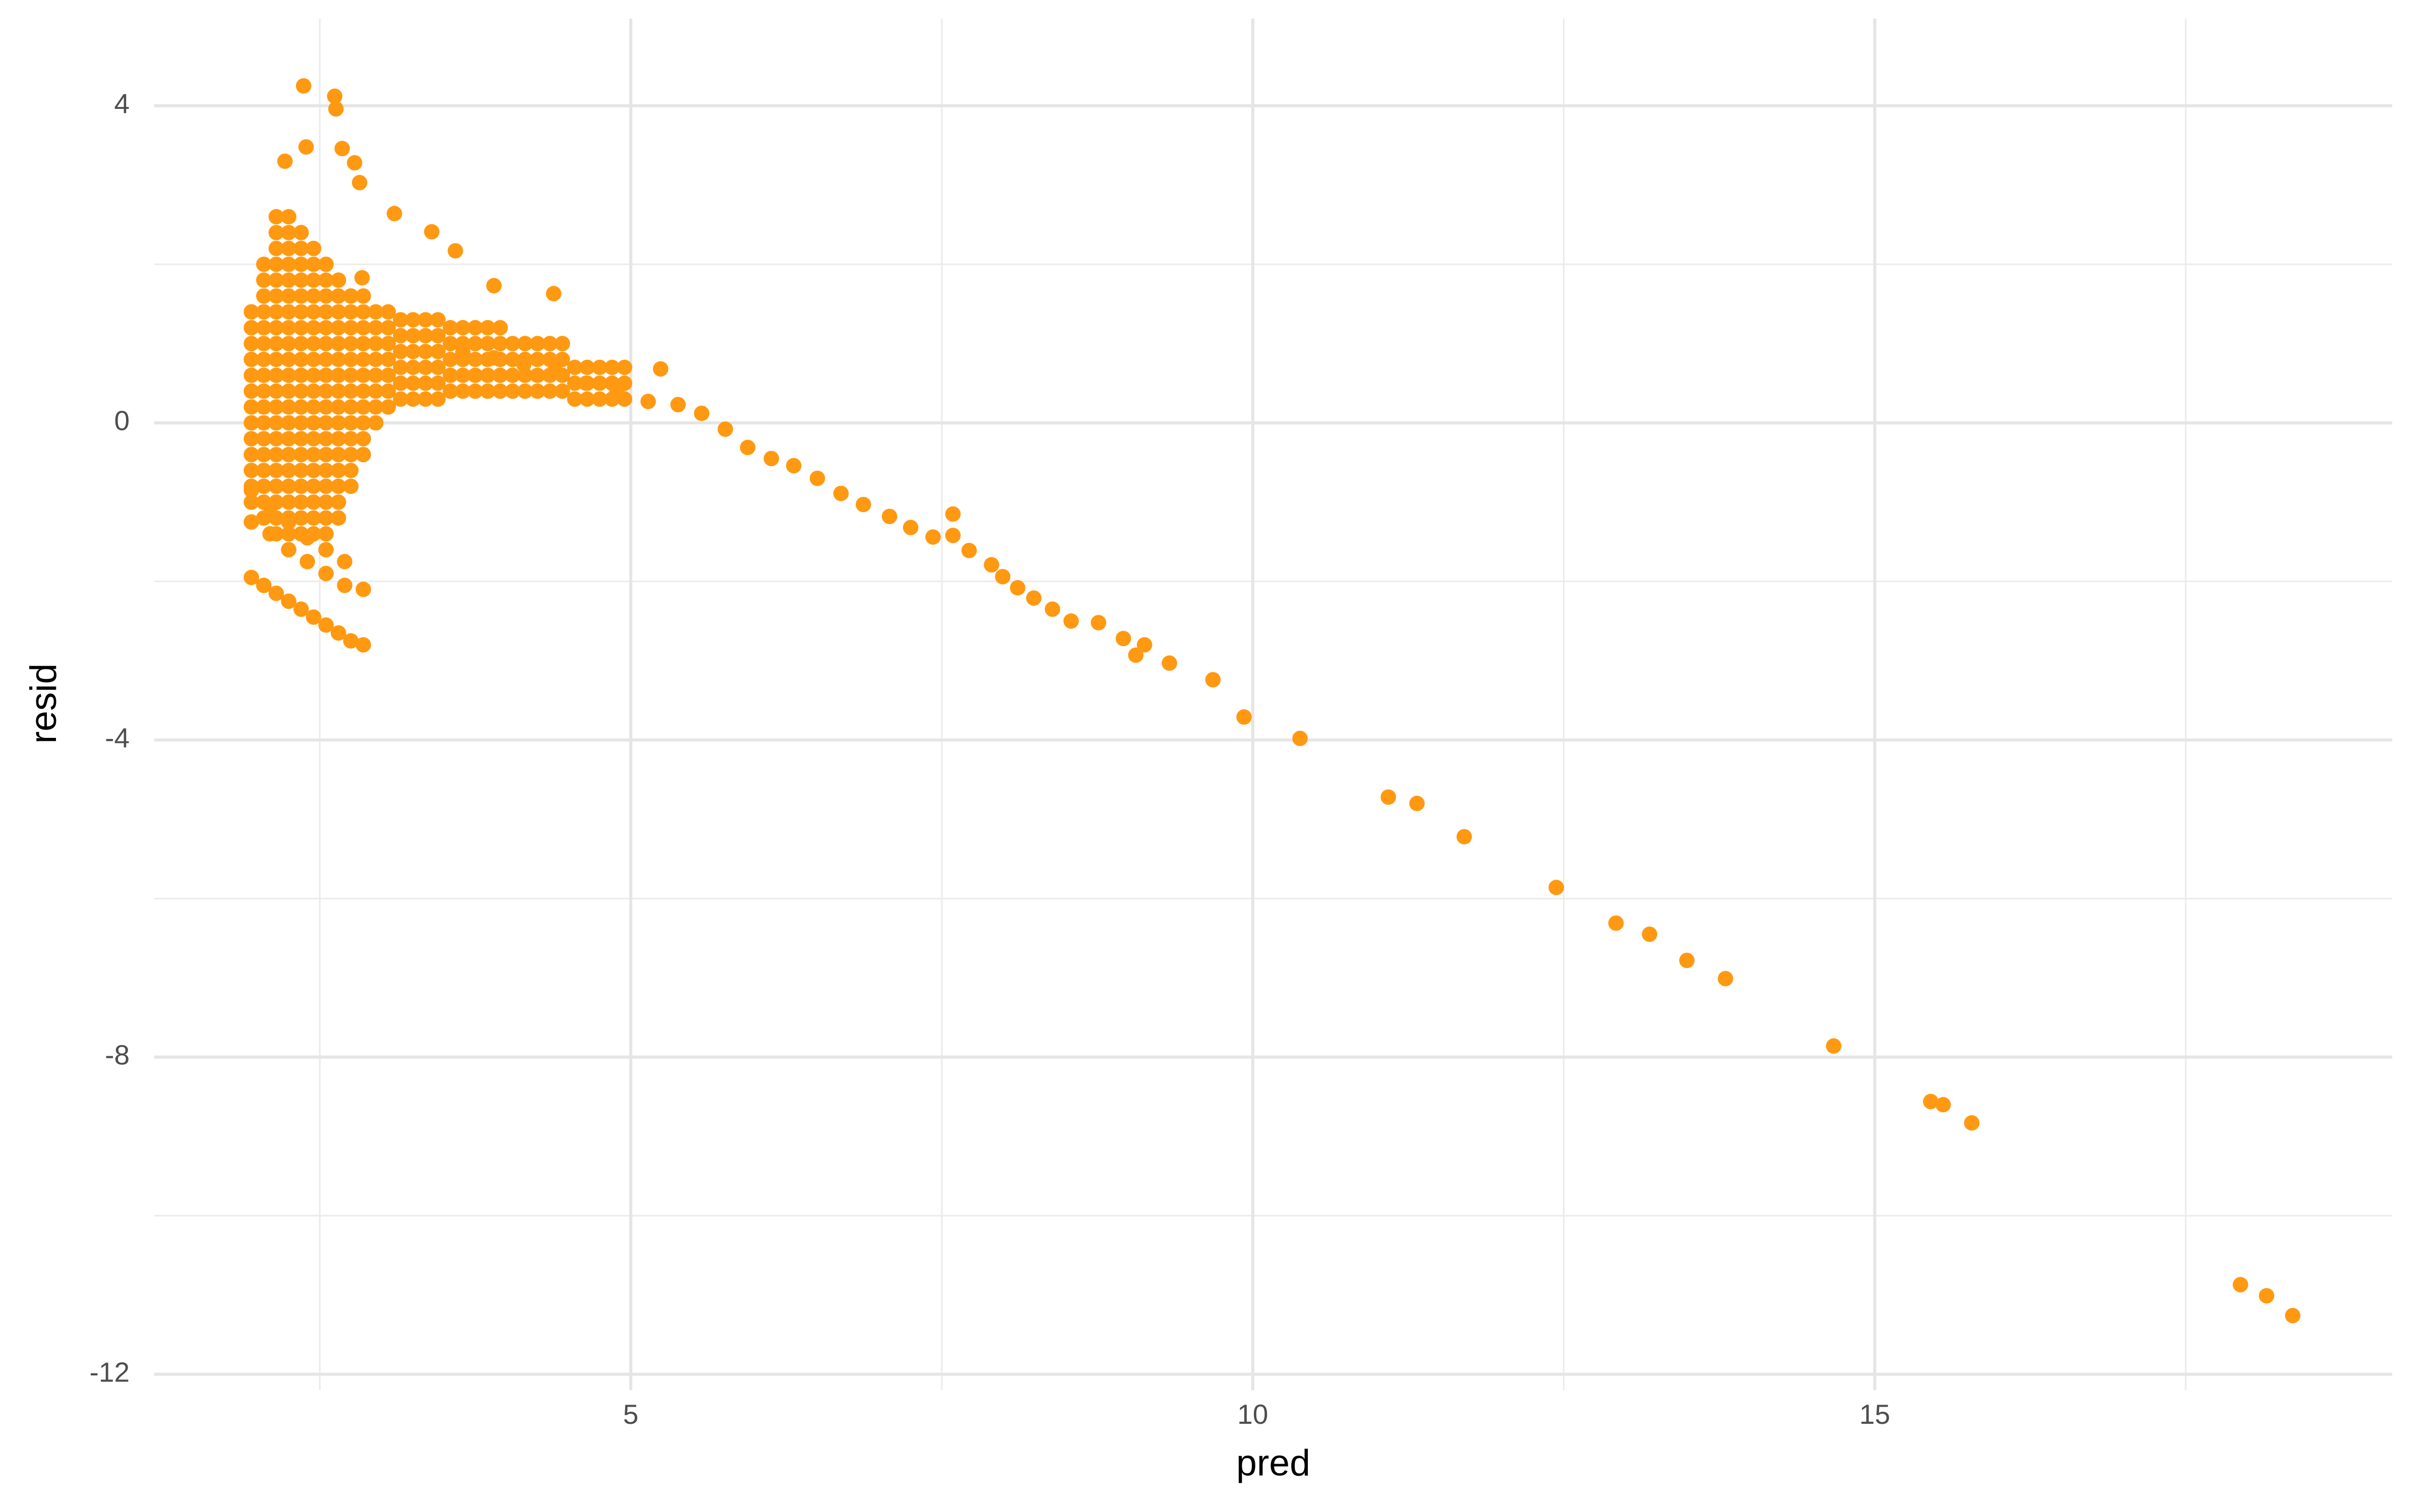  What do you see at coordinates (110, 1372) in the screenshot?
I see `y-tick-label: -12` at bounding box center [110, 1372].